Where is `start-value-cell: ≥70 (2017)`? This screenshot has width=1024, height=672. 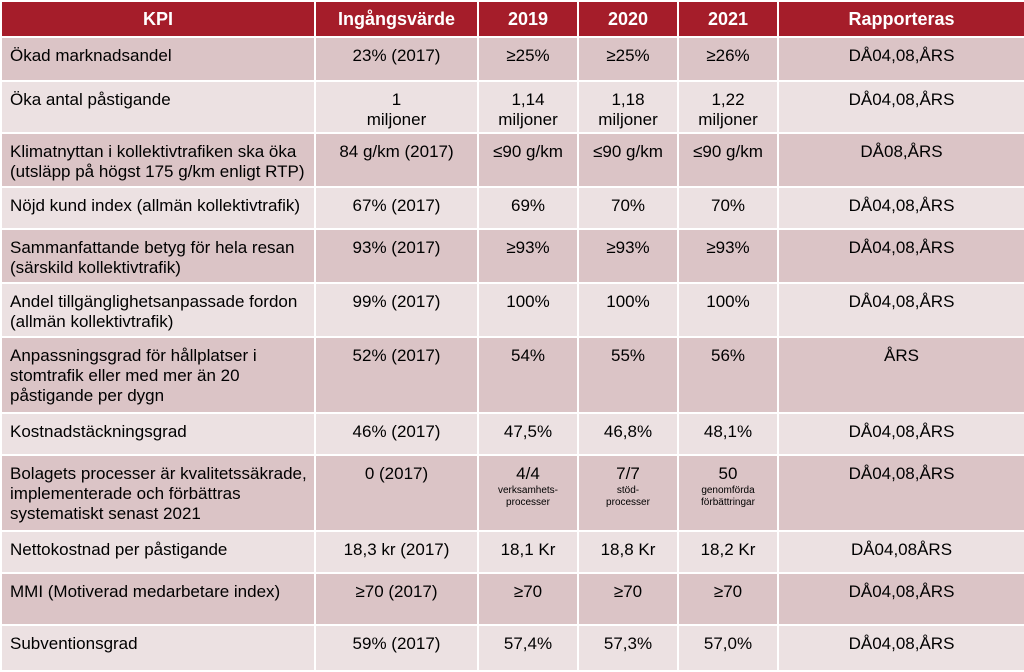
start-value-cell: ≥70 (2017) is located at coordinates (396, 599).